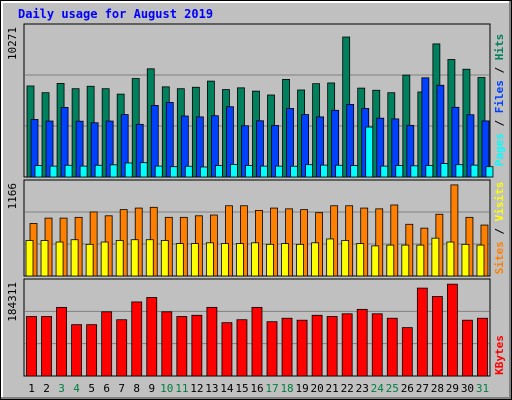 This screenshot has height=400, width=512. I want to click on x-tick-label: 22, so click(347, 388).